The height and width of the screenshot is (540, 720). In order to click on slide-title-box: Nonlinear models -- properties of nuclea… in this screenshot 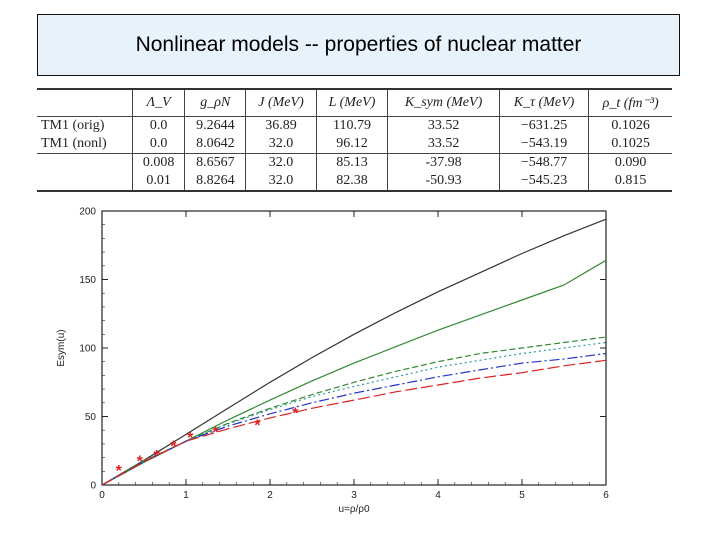, I will do `click(358, 45)`.